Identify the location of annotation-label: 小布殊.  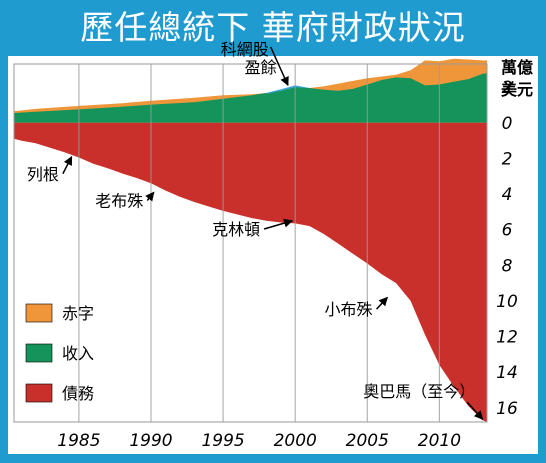
(349, 309).